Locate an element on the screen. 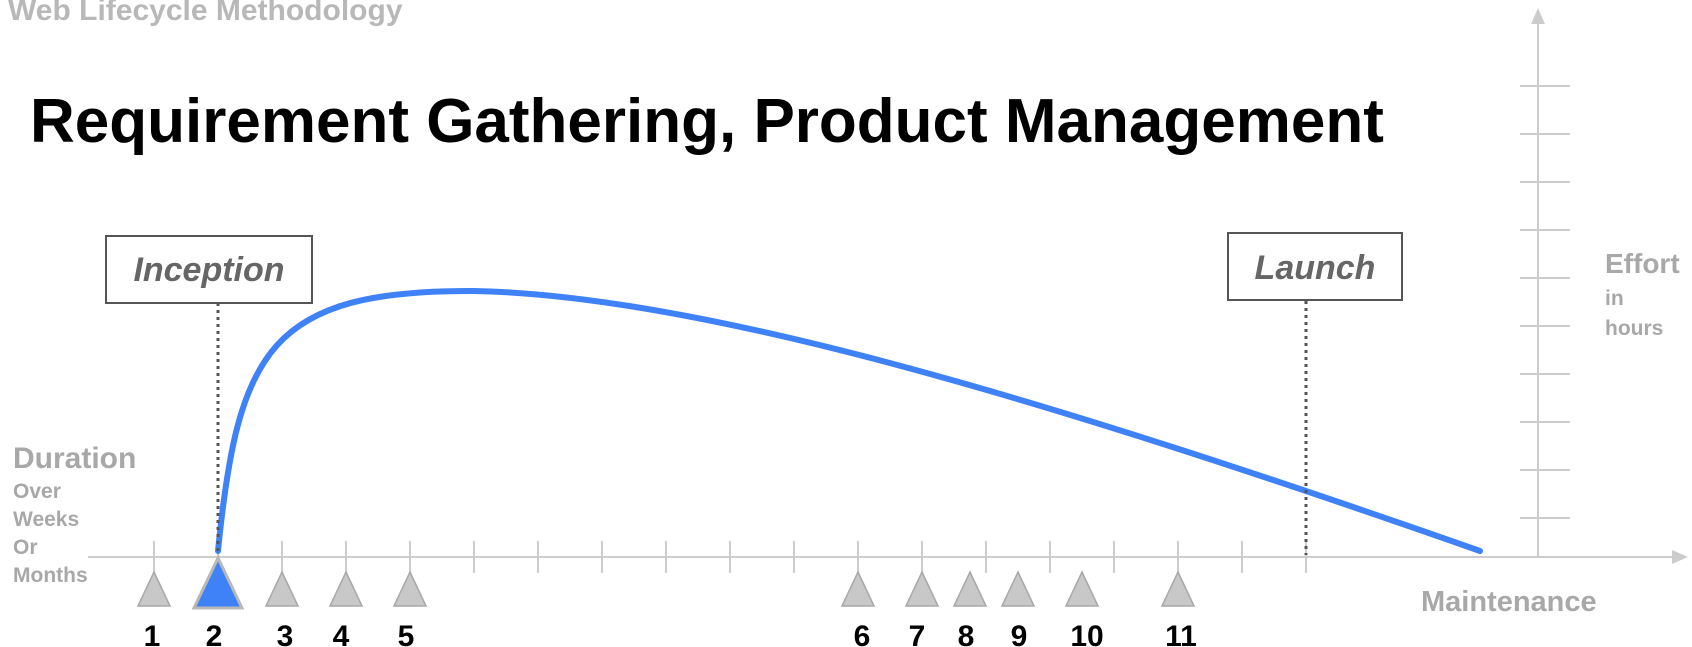  inception-label: Inception is located at coordinates (208, 270).